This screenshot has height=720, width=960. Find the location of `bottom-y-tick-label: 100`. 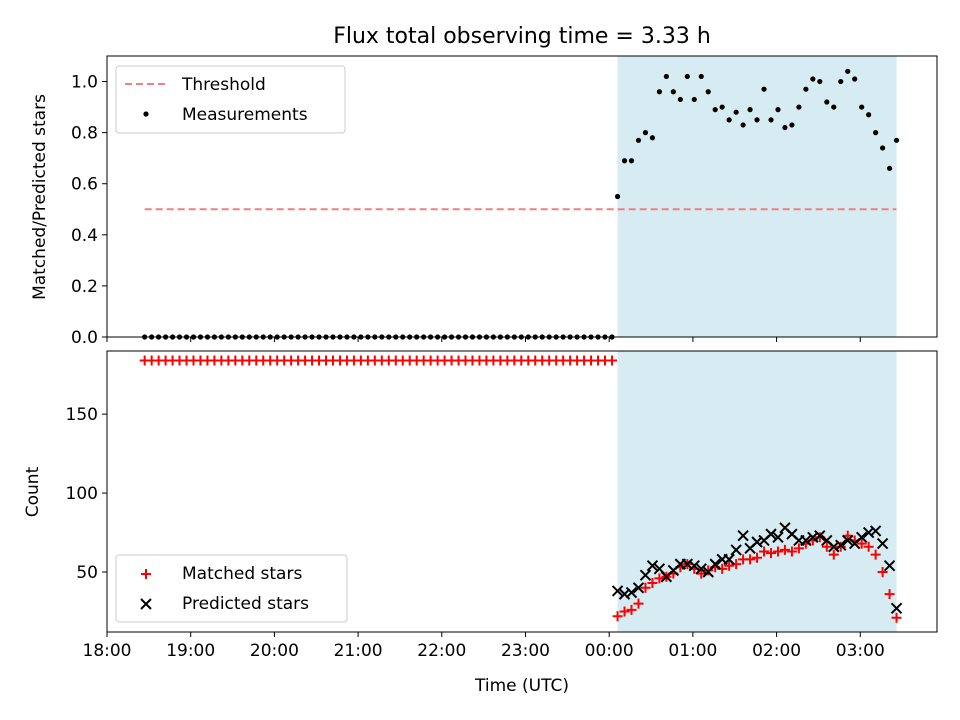

bottom-y-tick-label: 100 is located at coordinates (82, 494).